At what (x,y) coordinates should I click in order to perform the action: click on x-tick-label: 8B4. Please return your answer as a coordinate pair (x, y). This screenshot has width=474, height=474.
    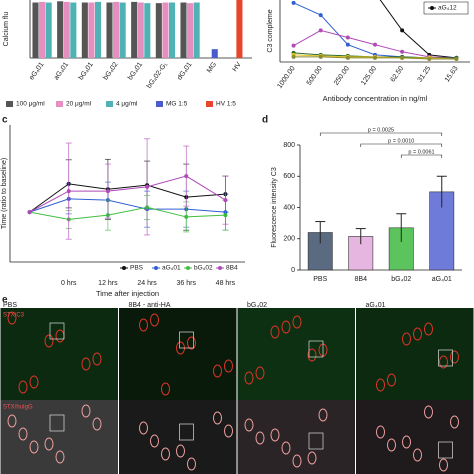
    Looking at the image, I should click on (361, 279).